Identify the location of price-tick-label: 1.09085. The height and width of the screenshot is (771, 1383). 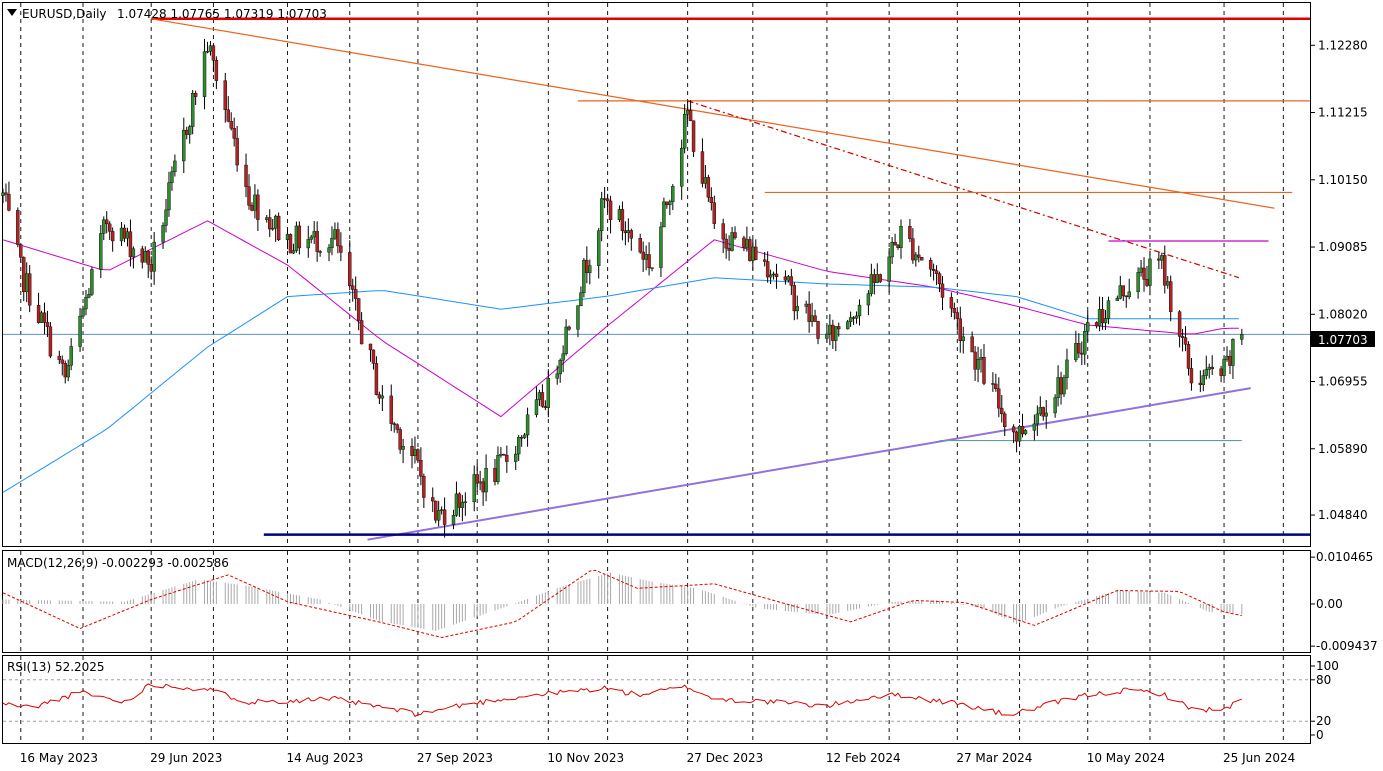
(1343, 247).